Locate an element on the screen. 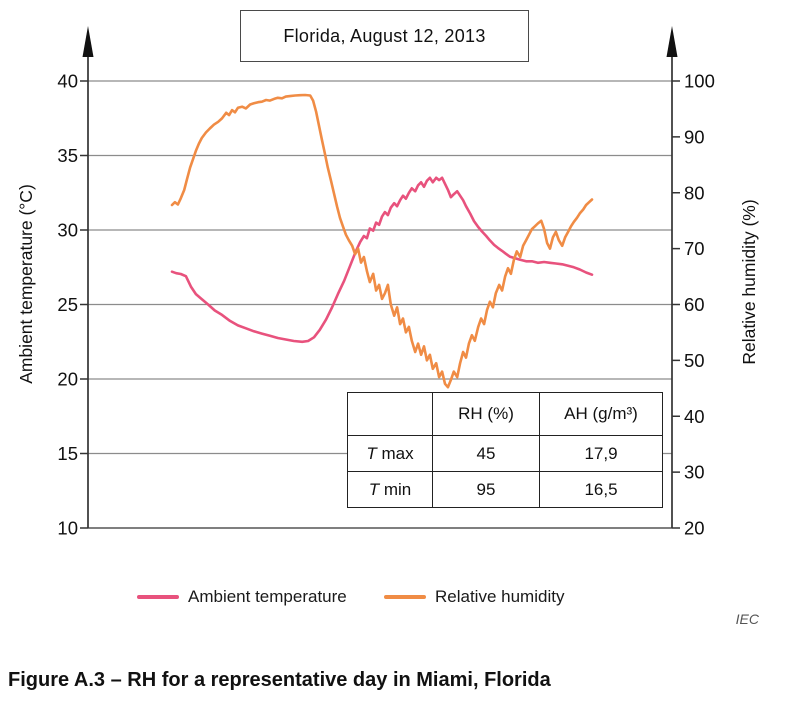  table-header-ah: AH (g/m³) is located at coordinates (601, 414).